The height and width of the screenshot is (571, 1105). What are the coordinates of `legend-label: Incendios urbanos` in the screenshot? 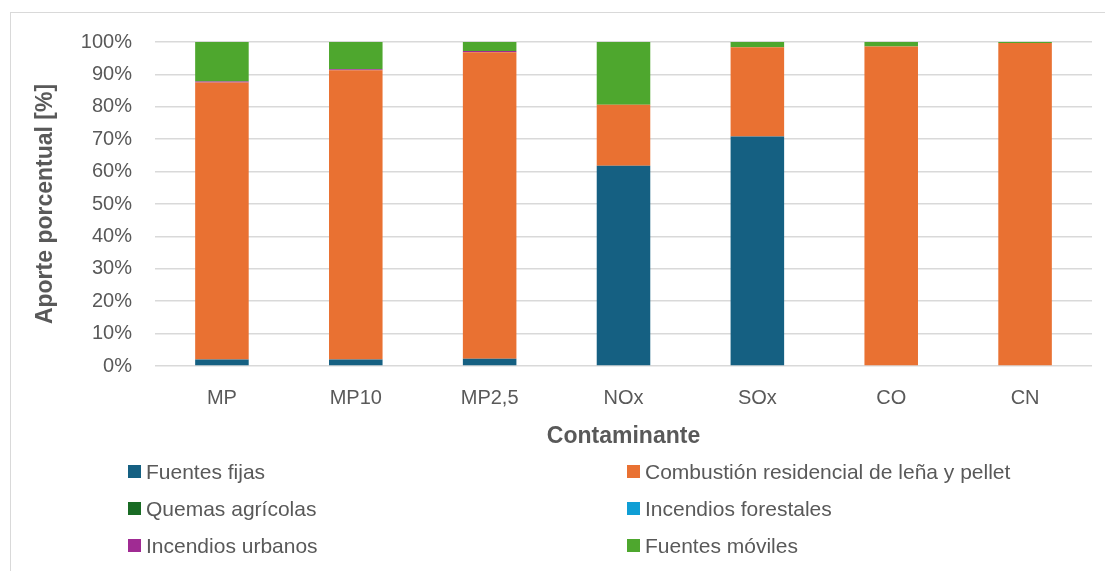 It's located at (232, 545).